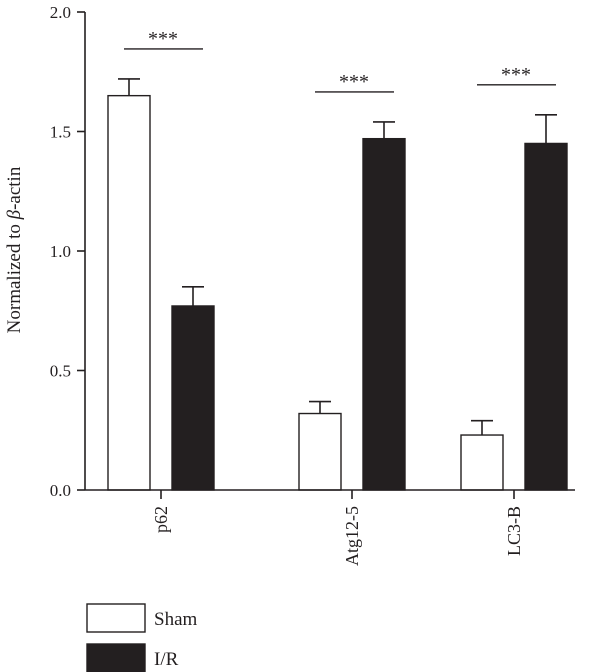  Describe the element at coordinates (14, 214) in the screenshot. I see `y-axis-label-symbol: β` at that location.